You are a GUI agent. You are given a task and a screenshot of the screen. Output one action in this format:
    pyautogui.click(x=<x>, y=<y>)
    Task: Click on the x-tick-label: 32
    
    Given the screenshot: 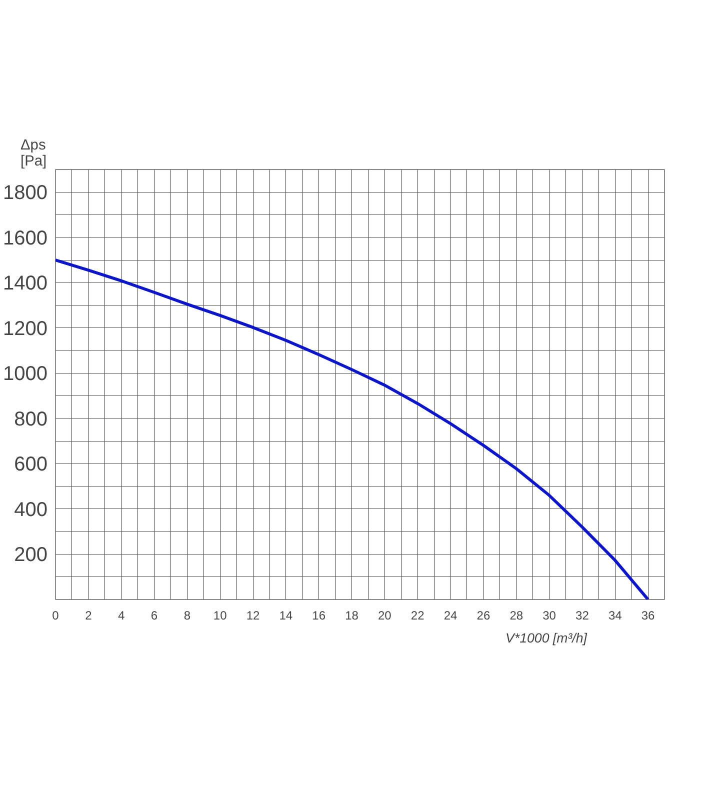 What is the action you would take?
    pyautogui.click(x=583, y=615)
    